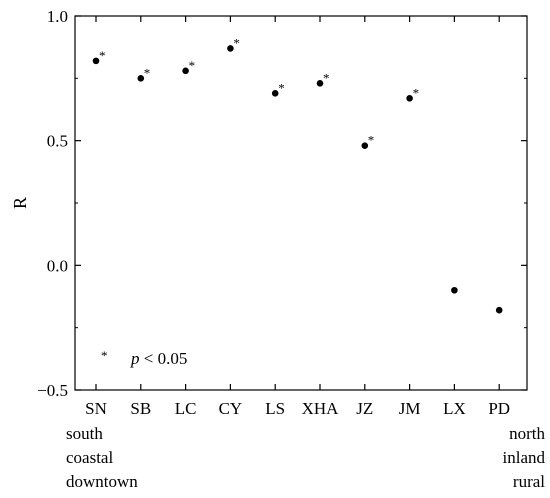 The height and width of the screenshot is (498, 550). I want to click on x-tick-label: SN, so click(96, 408).